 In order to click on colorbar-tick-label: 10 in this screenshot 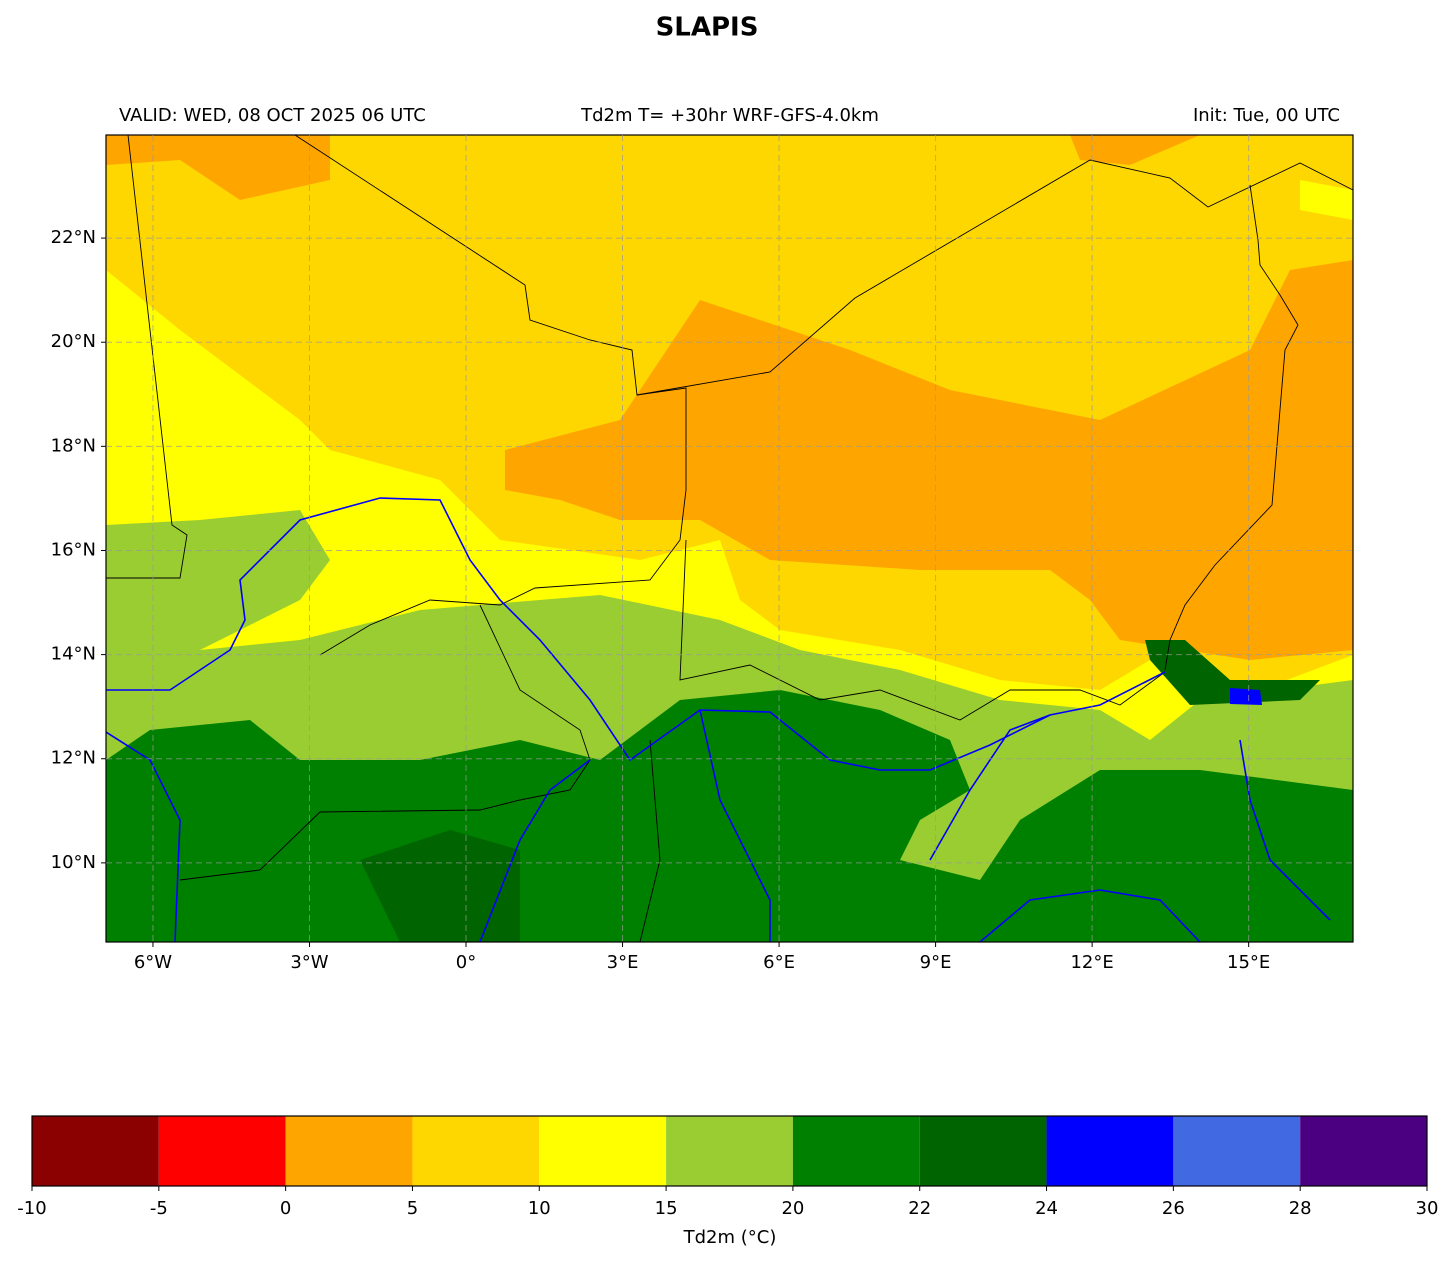, I will do `click(539, 1208)`.